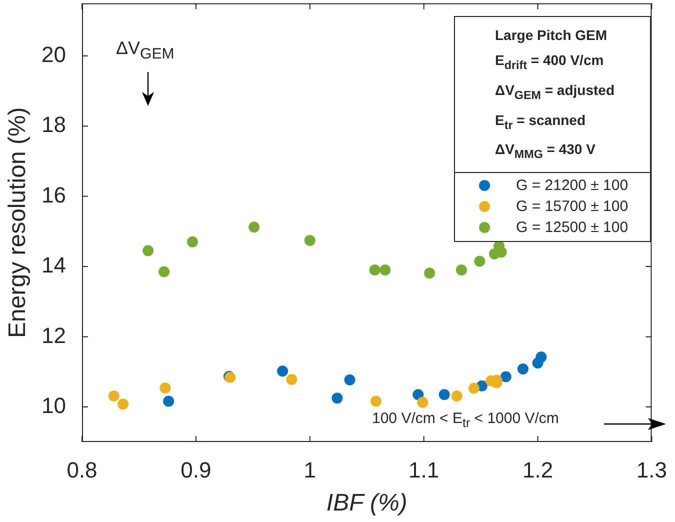 Image resolution: width=675 pixels, height=522 pixels. Describe the element at coordinates (555, 92) in the screenshot. I see `annotation: ΔV$_{GEM}$ = adjusted` at that location.